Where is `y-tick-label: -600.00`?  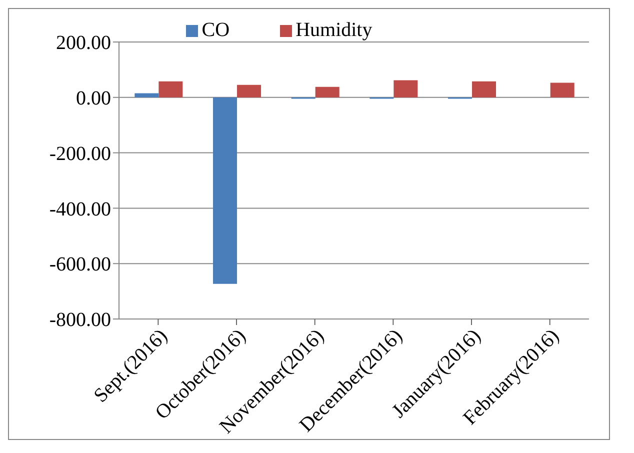
y-tick-label: -600.00 is located at coordinates (80, 265).